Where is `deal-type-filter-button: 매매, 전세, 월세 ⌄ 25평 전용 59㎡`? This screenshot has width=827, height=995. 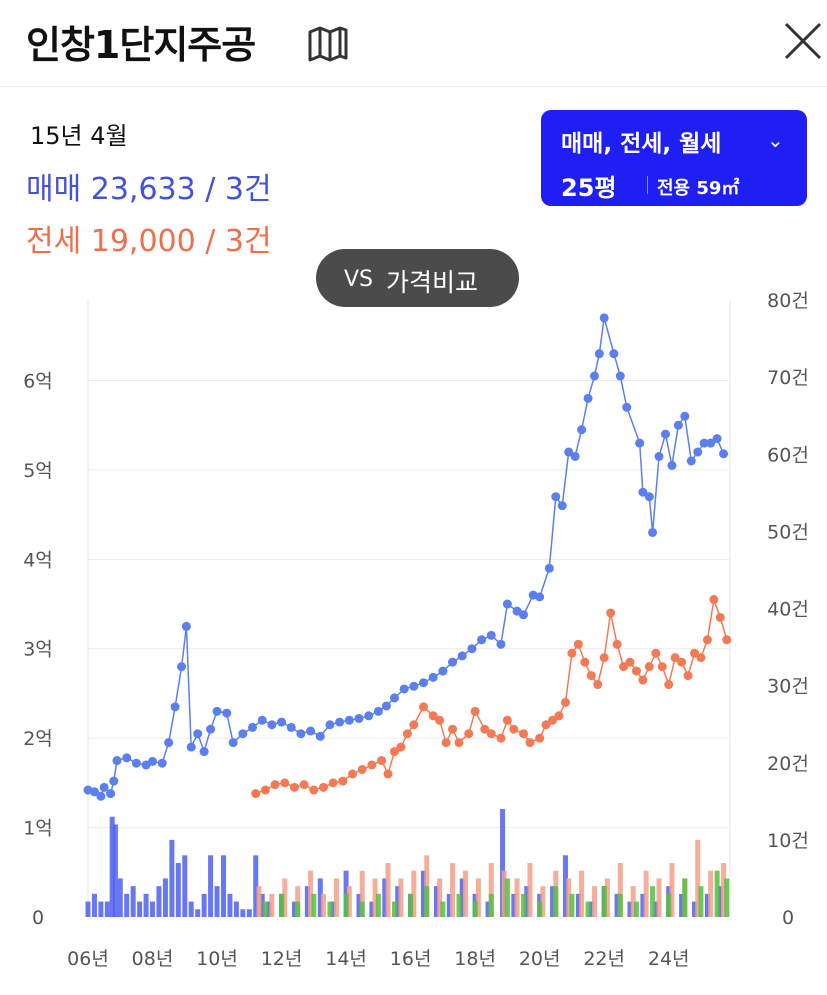
deal-type-filter-button: 매매, 전세, 월세 ⌄ 25평 전용 59㎡ is located at coordinates (674, 158).